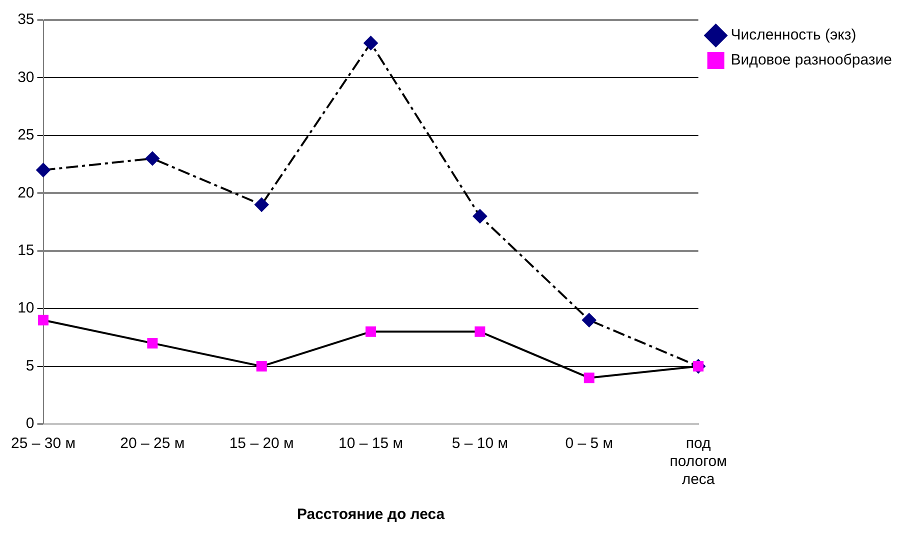  Describe the element at coordinates (30, 365) in the screenshot. I see `y-tick-label: 5` at that location.